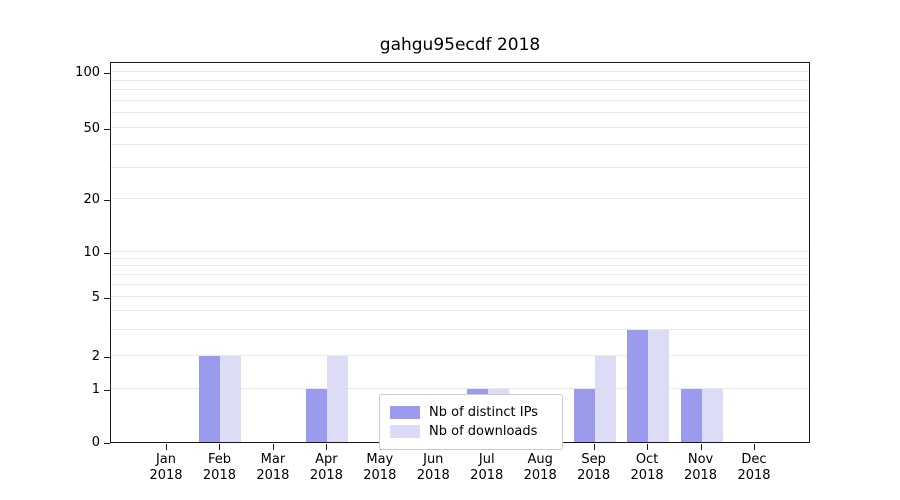 The height and width of the screenshot is (500, 900). What do you see at coordinates (91, 252) in the screenshot?
I see `y-tick-label: 10` at bounding box center [91, 252].